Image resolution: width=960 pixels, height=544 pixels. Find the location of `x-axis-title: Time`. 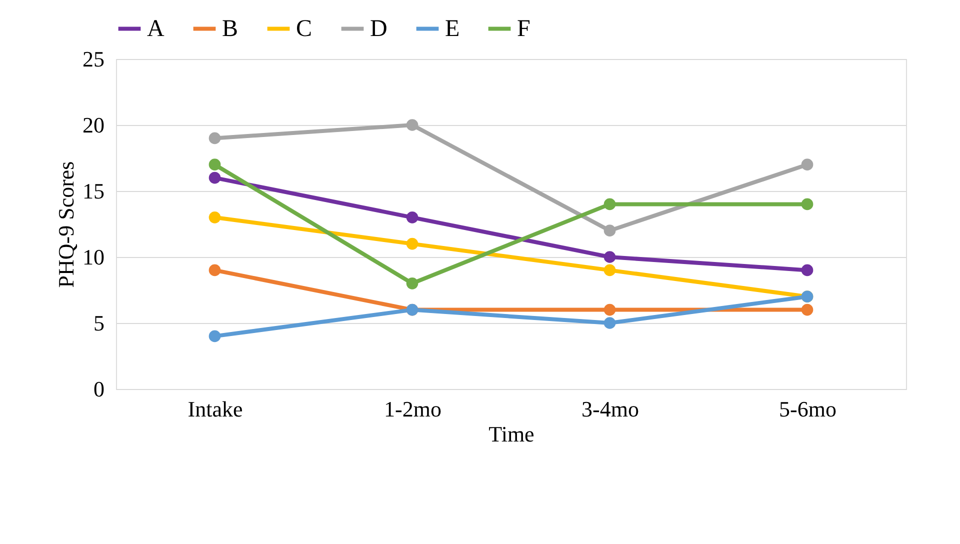

x-axis-title: Time is located at coordinates (511, 434).